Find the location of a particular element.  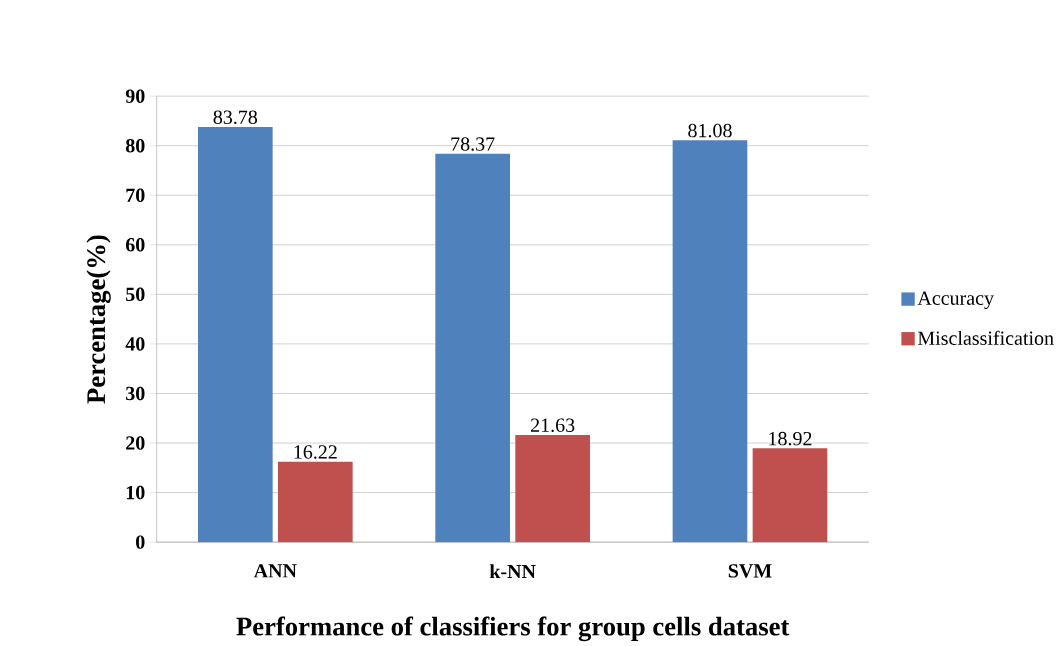

y-tick-label: 40 is located at coordinates (135, 344).